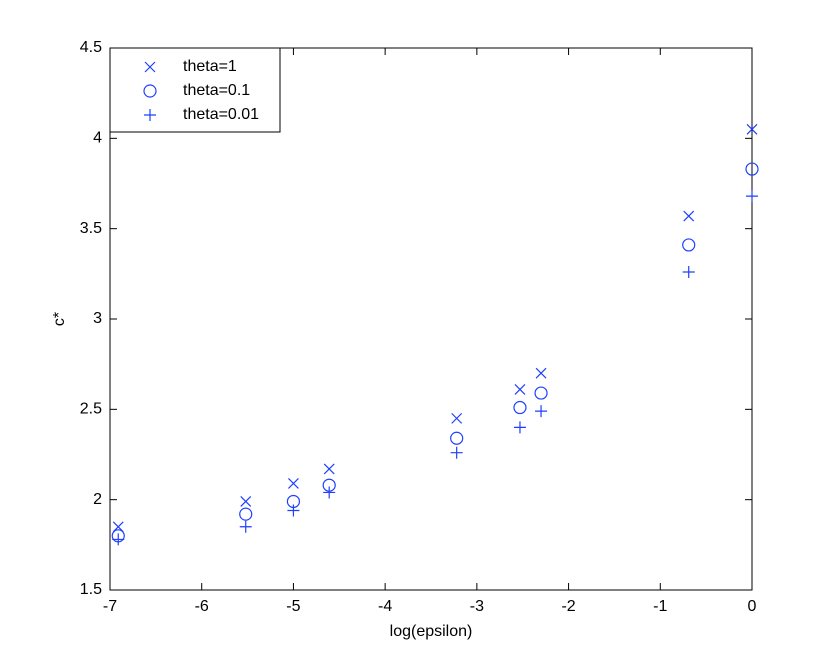  I want to click on legend-label: theta=0.1, so click(216, 90).